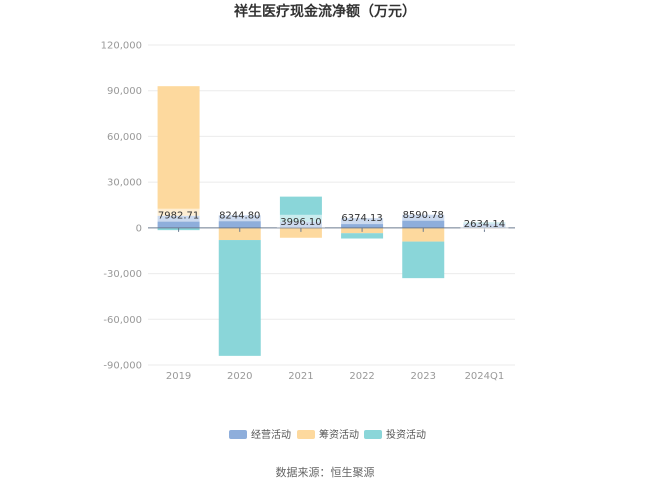 The image size is (650, 487). Describe the element at coordinates (423, 234) in the screenshot. I see `bar-financing-2023` at that location.